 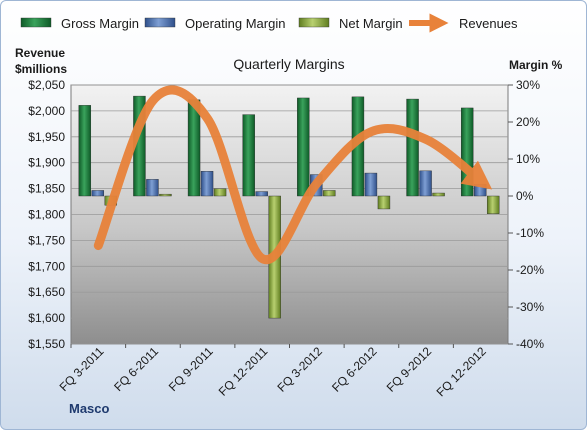 I want to click on legend-label: Operating Margin, so click(x=235, y=23).